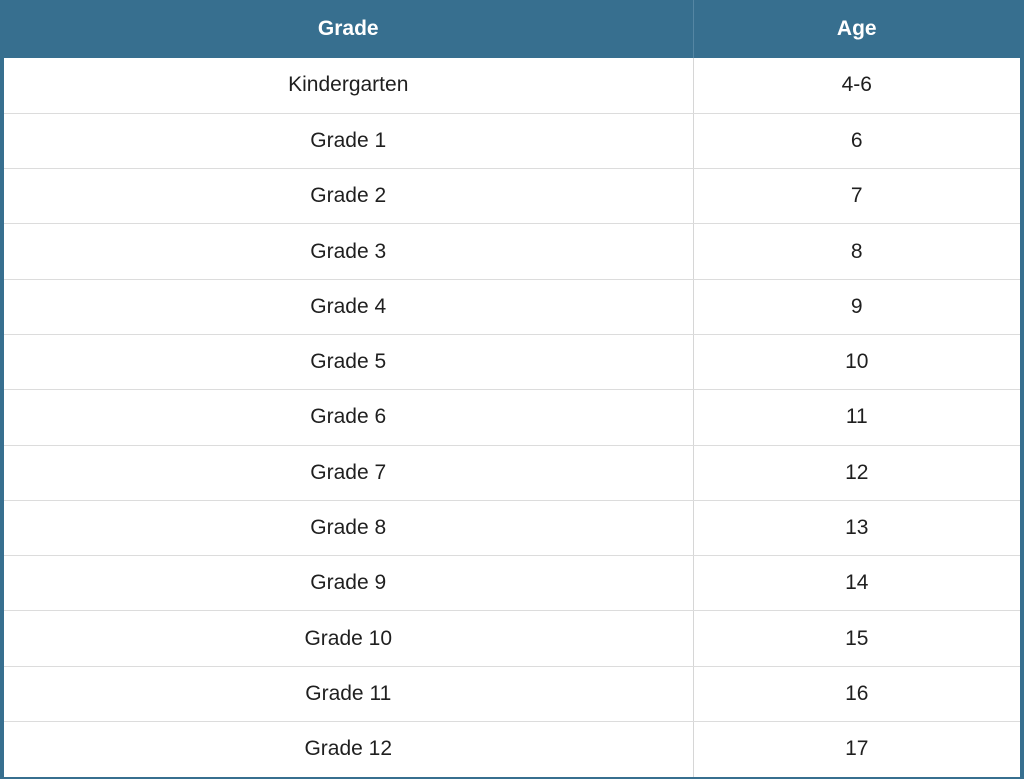  Describe the element at coordinates (856, 583) in the screenshot. I see `age-cell: 14` at that location.